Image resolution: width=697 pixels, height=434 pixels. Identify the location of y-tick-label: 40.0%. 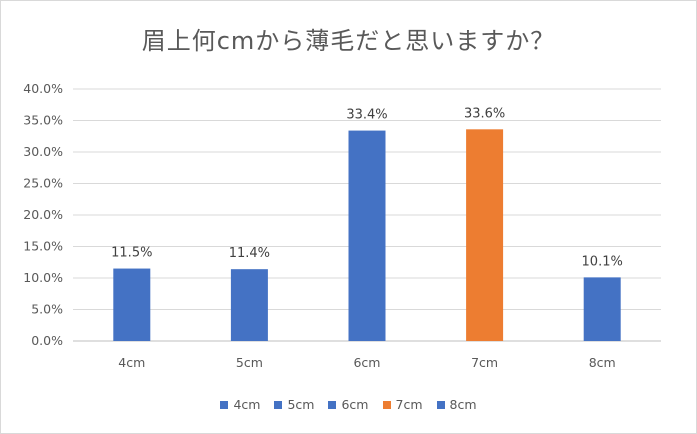
(43, 88).